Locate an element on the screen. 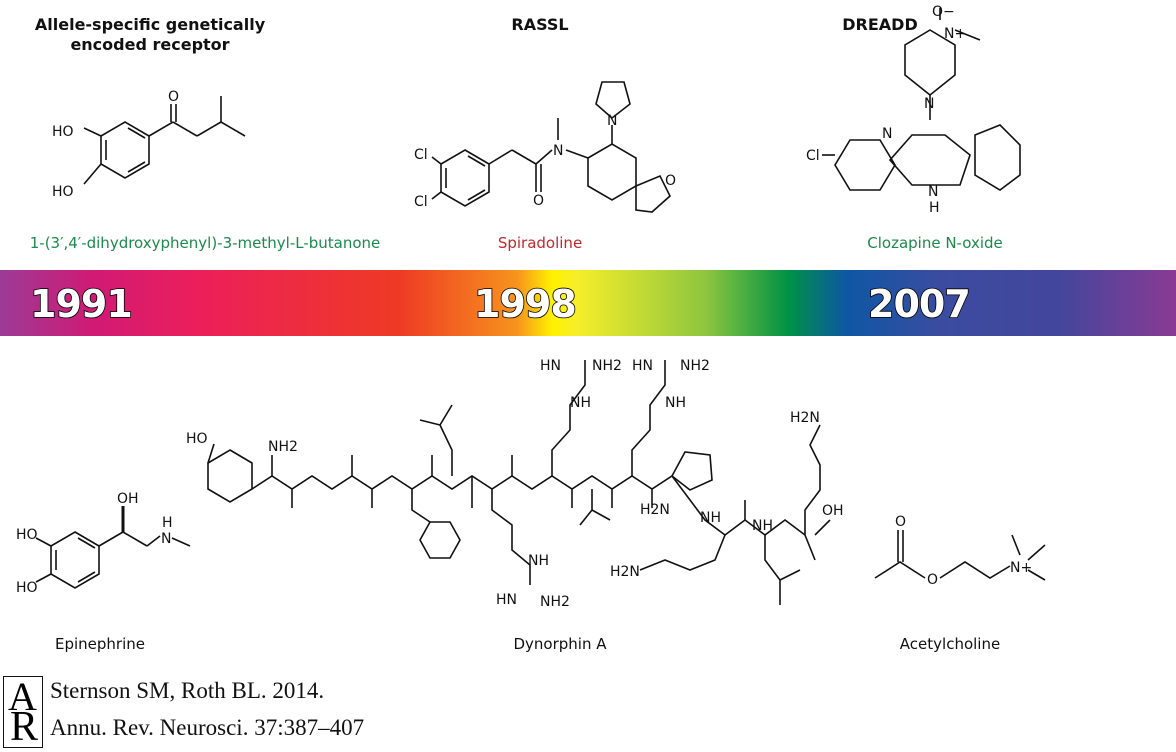 The image size is (1176, 752). structure-asger-ligand is located at coordinates (164, 140).